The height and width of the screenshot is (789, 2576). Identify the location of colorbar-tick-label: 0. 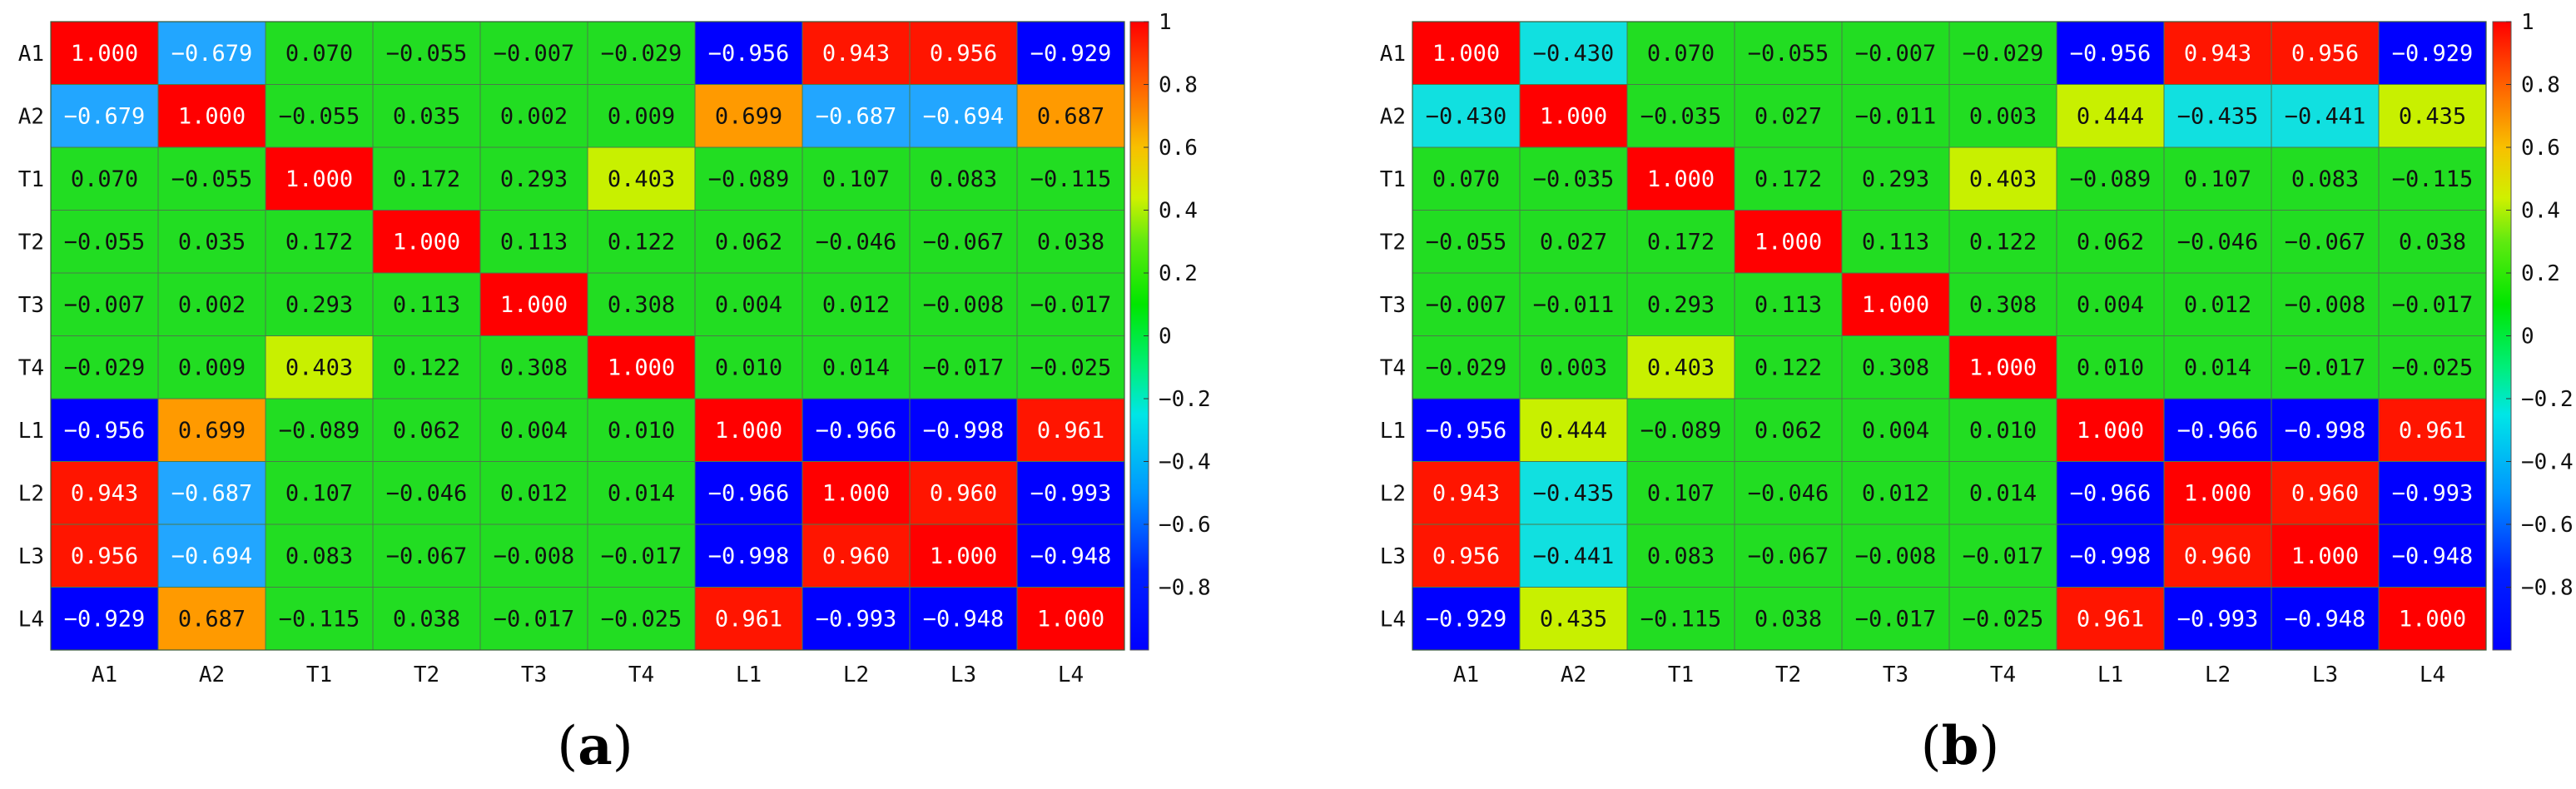
(2527, 338).